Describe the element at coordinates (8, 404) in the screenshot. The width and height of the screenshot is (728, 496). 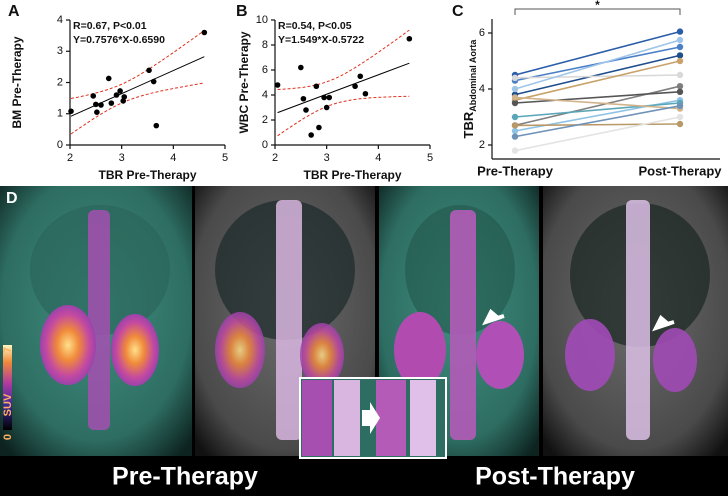
I see `colorbar-label: SUV` at that location.